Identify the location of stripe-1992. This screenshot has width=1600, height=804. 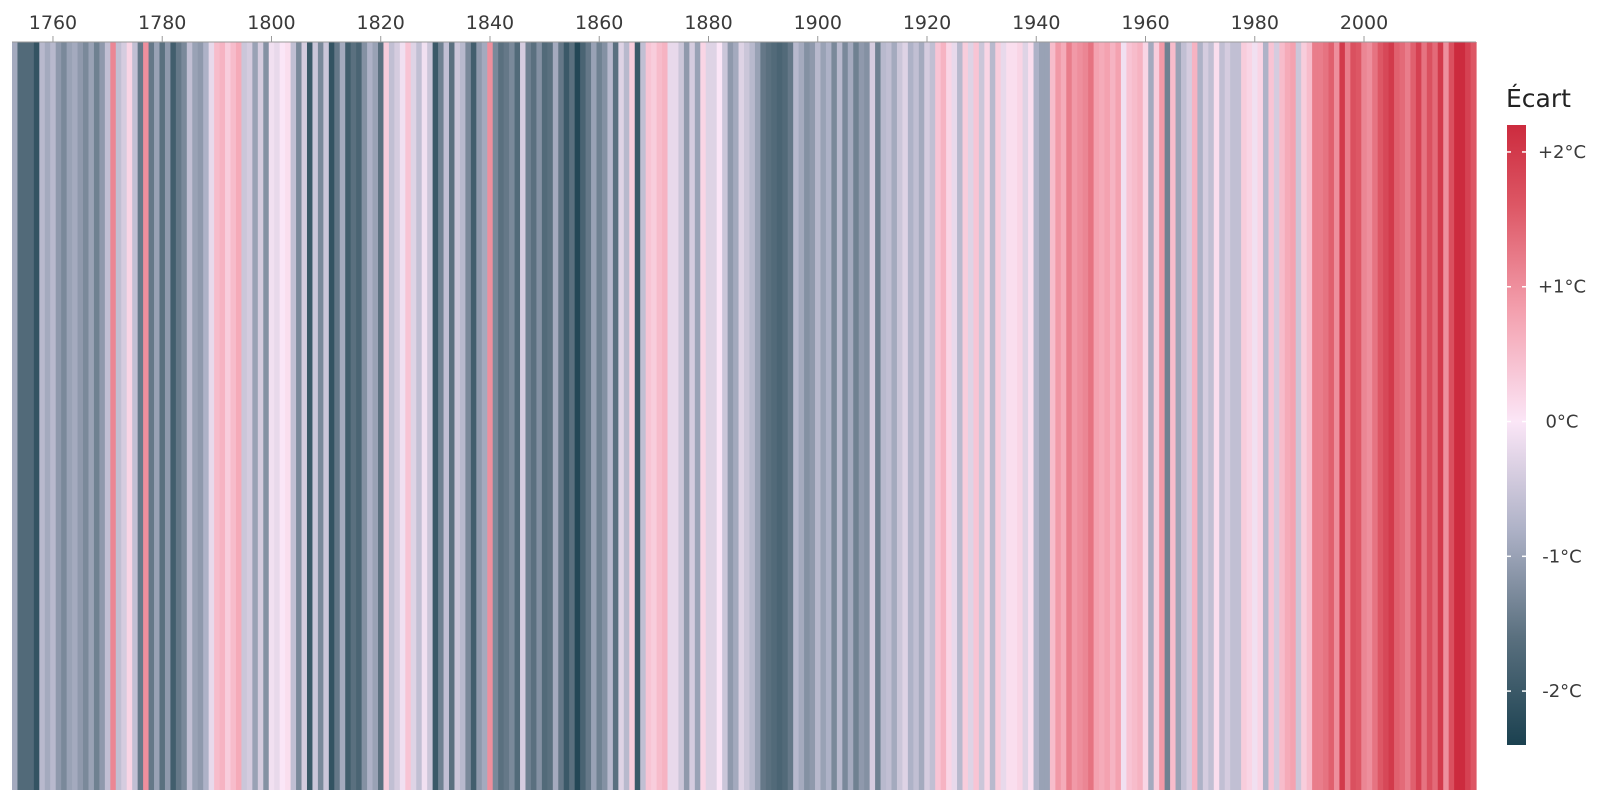
(1320, 416).